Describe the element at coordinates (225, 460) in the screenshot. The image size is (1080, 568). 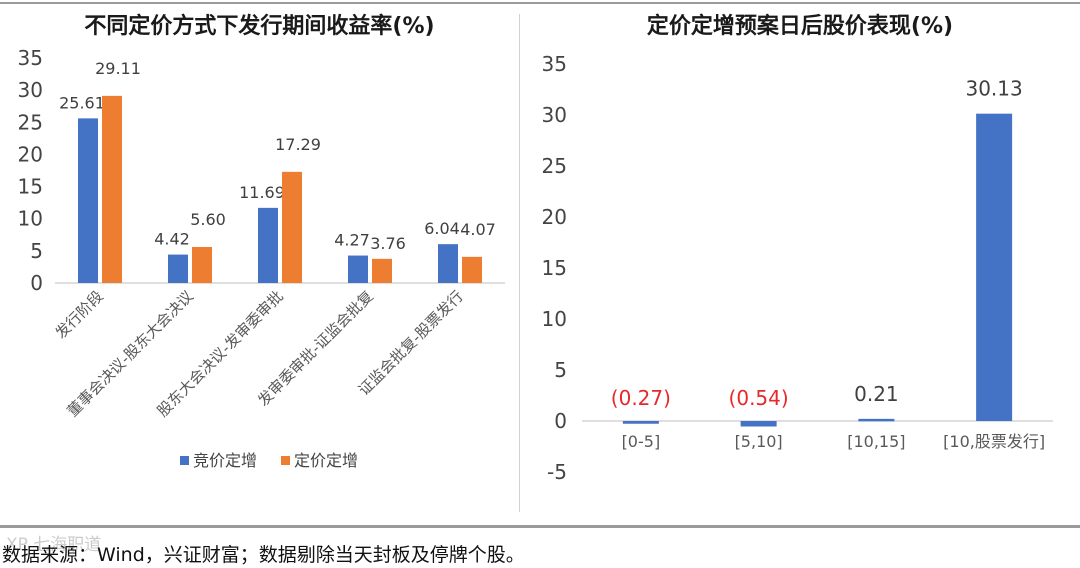
I see `legend-label: 竞价定增` at that location.